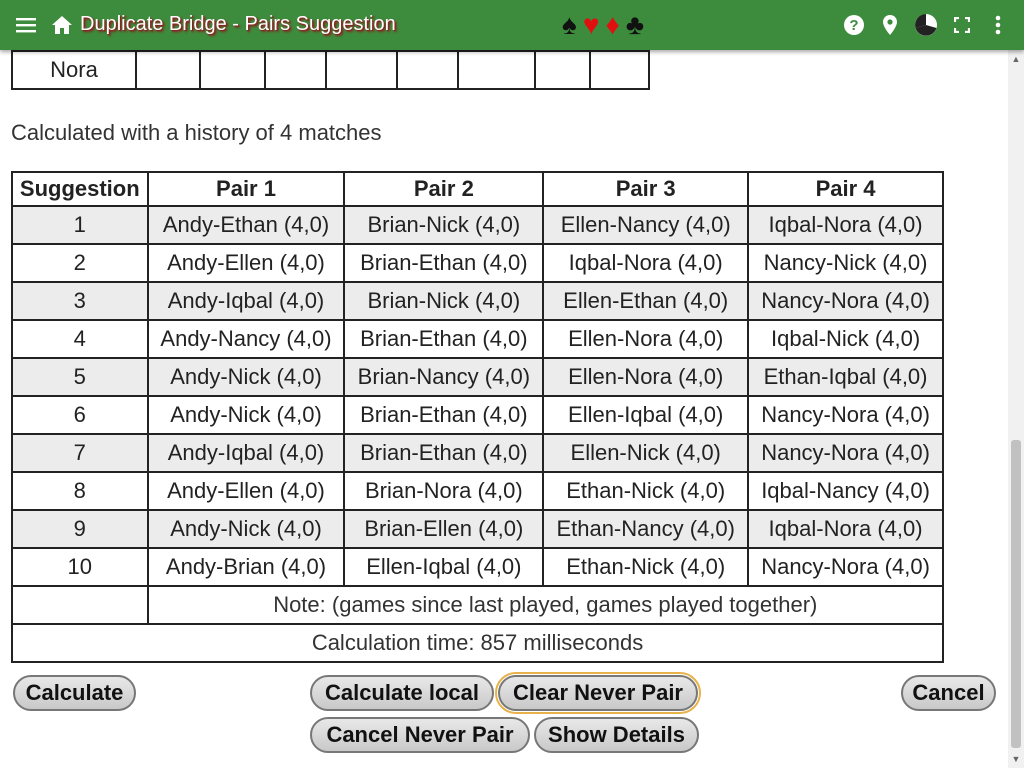 The width and height of the screenshot is (1024, 768). I want to click on table-header-row: Suggestion Pair 1 Pair 2 Pair 3 Pair 4, so click(477, 189).